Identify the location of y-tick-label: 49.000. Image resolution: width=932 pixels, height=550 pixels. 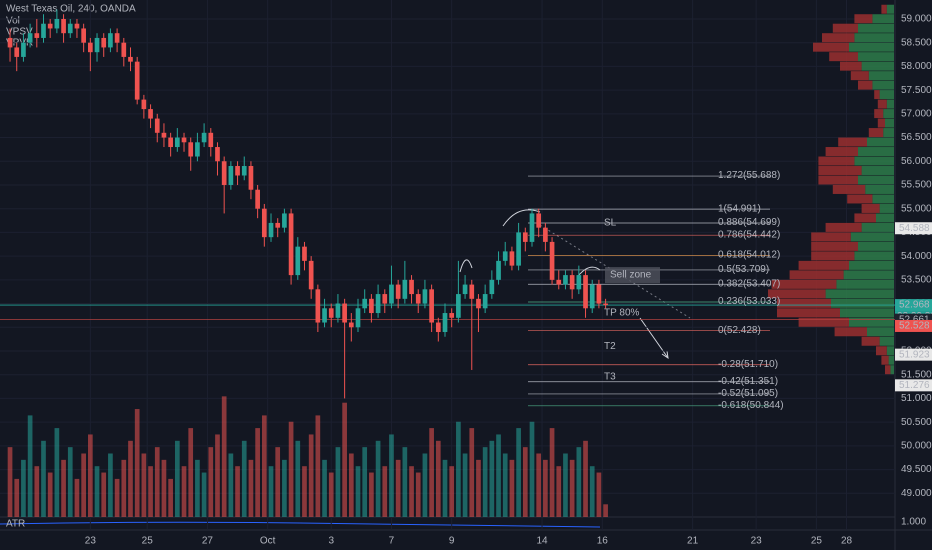
(916, 493).